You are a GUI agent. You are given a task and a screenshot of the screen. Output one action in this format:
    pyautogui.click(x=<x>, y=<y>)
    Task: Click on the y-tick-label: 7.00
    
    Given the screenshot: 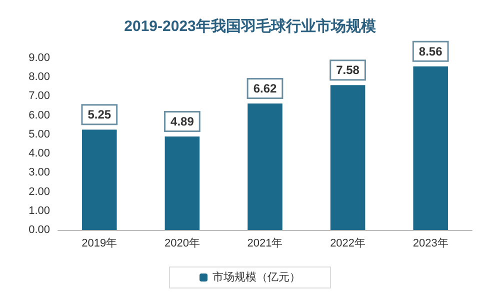 What is the action you would take?
    pyautogui.click(x=39, y=96)
    